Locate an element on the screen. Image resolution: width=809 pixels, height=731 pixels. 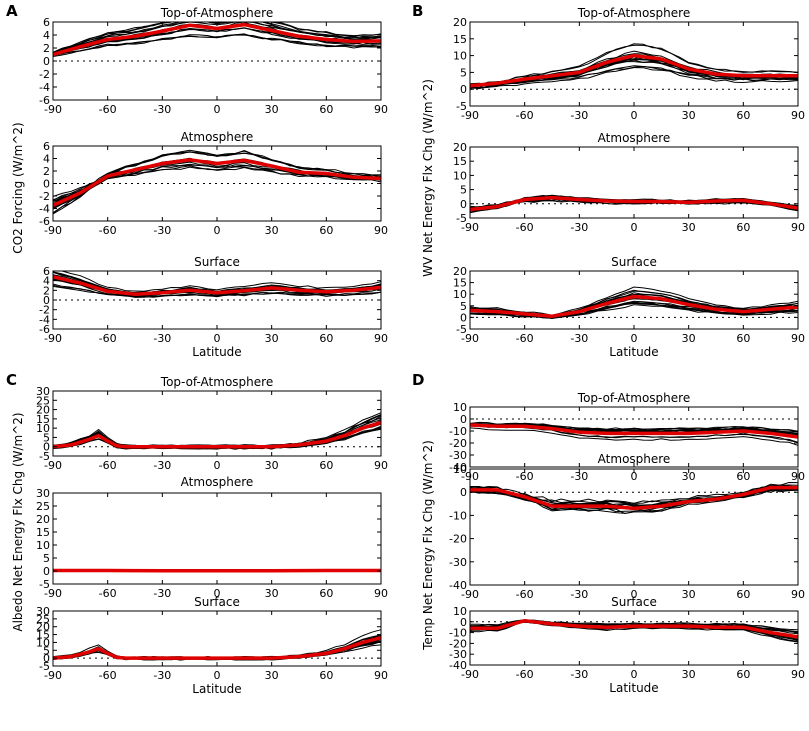
panel-letter: C is located at coordinates (11, 380).